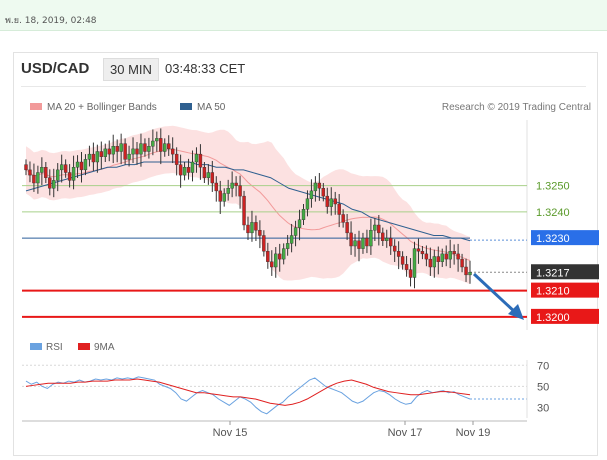 This screenshot has height=460, width=607. I want to click on legend-ma50: MA 50, so click(211, 107).